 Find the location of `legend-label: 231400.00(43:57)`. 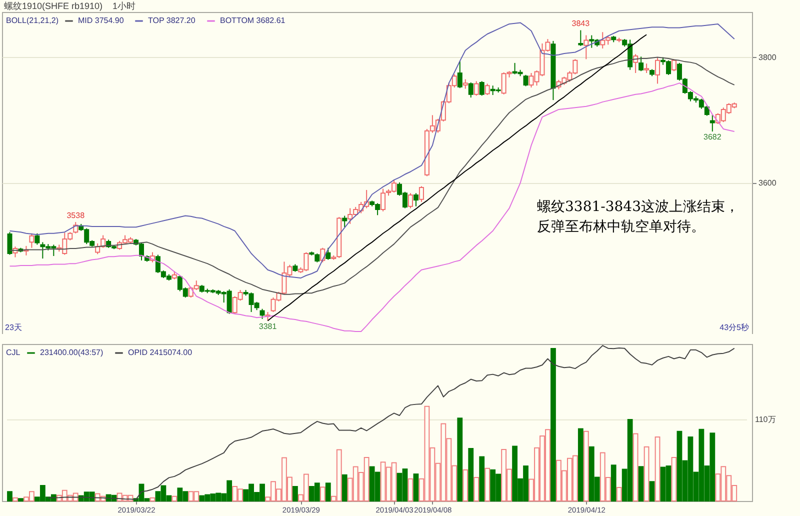

legend-label: 231400.00(43:57) is located at coordinates (72, 352).